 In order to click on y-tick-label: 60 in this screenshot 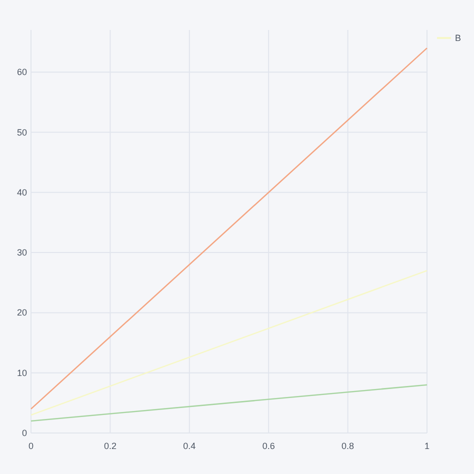, I will do `click(21, 72)`.